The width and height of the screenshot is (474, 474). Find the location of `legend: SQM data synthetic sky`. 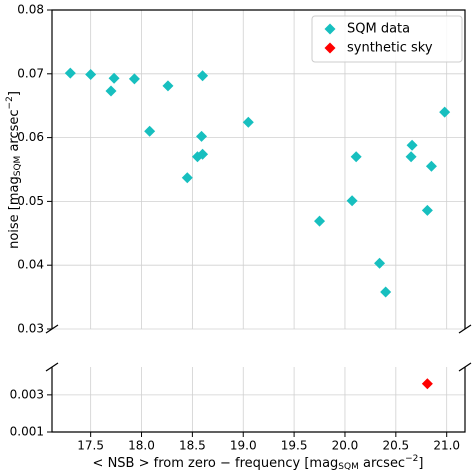

legend: SQM data synthetic sky is located at coordinates (387, 39).